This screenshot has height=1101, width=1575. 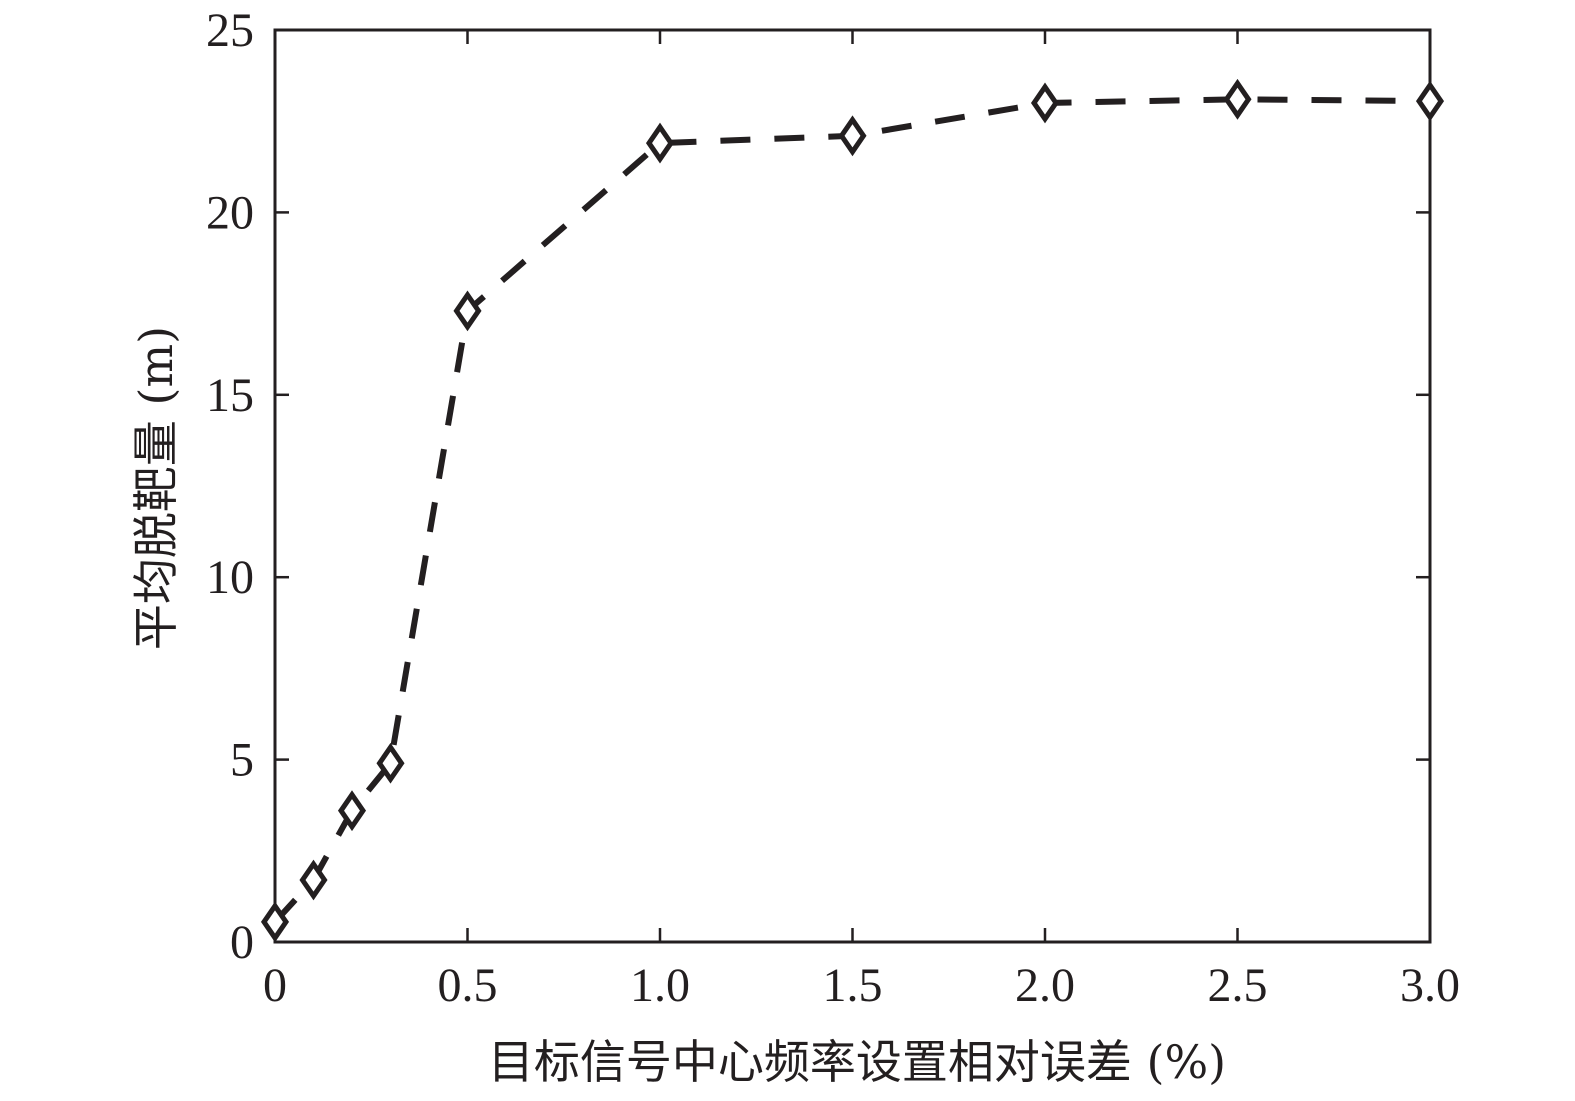 I want to click on x-tick-label: 2.0, so click(x=1045, y=985).